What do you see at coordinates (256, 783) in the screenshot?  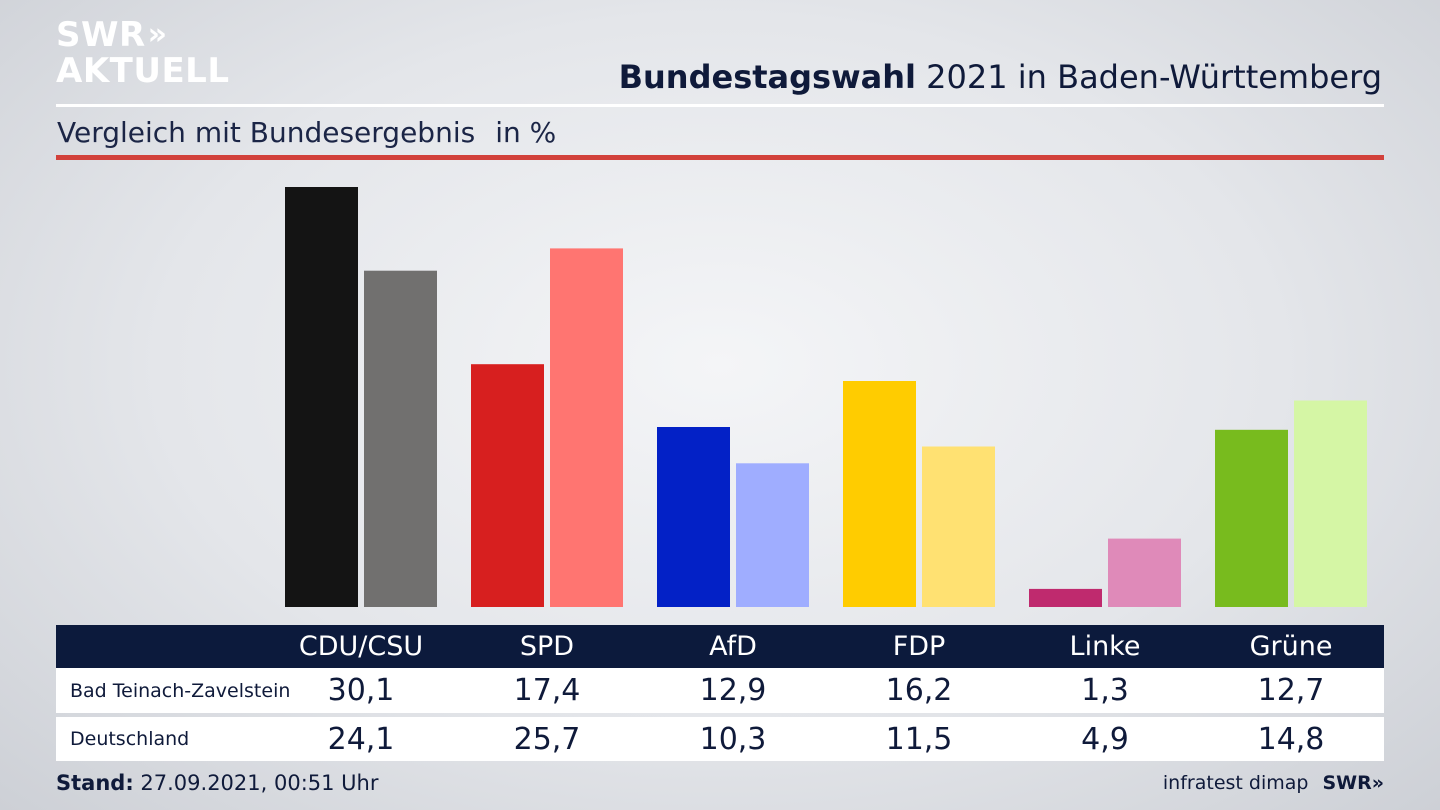 I see `stand-value: 27.09.2021, 00:51 Uhr` at bounding box center [256, 783].